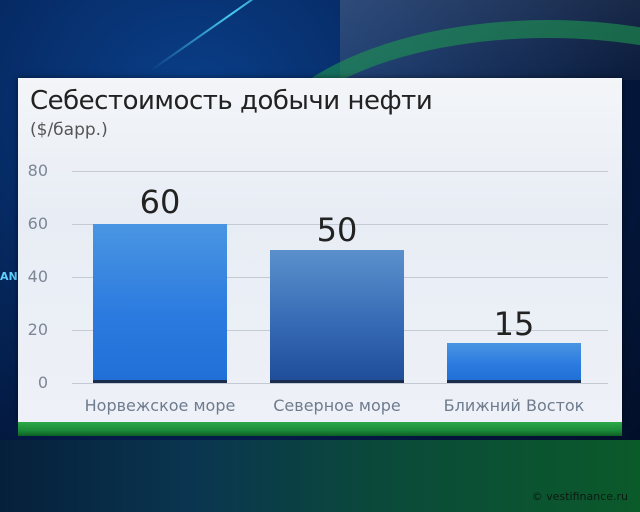  Describe the element at coordinates (37, 223) in the screenshot. I see `y-tick-label: 60` at that location.